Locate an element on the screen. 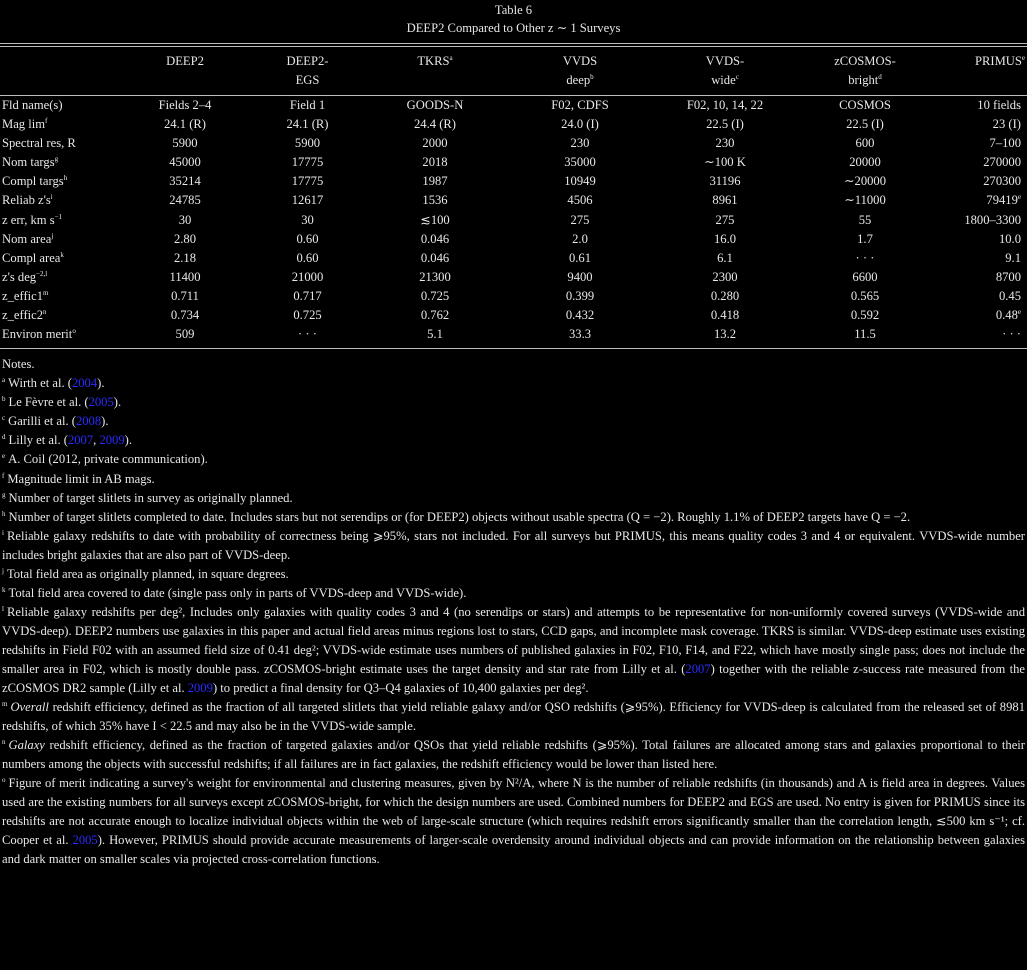 This screenshot has height=970, width=1027. cell-value: 0.45 is located at coordinates (1009, 295).